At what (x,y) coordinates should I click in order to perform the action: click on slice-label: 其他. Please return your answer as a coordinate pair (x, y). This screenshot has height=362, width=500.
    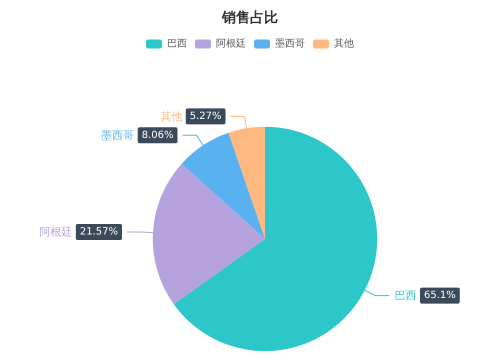
    Looking at the image, I should click on (173, 116).